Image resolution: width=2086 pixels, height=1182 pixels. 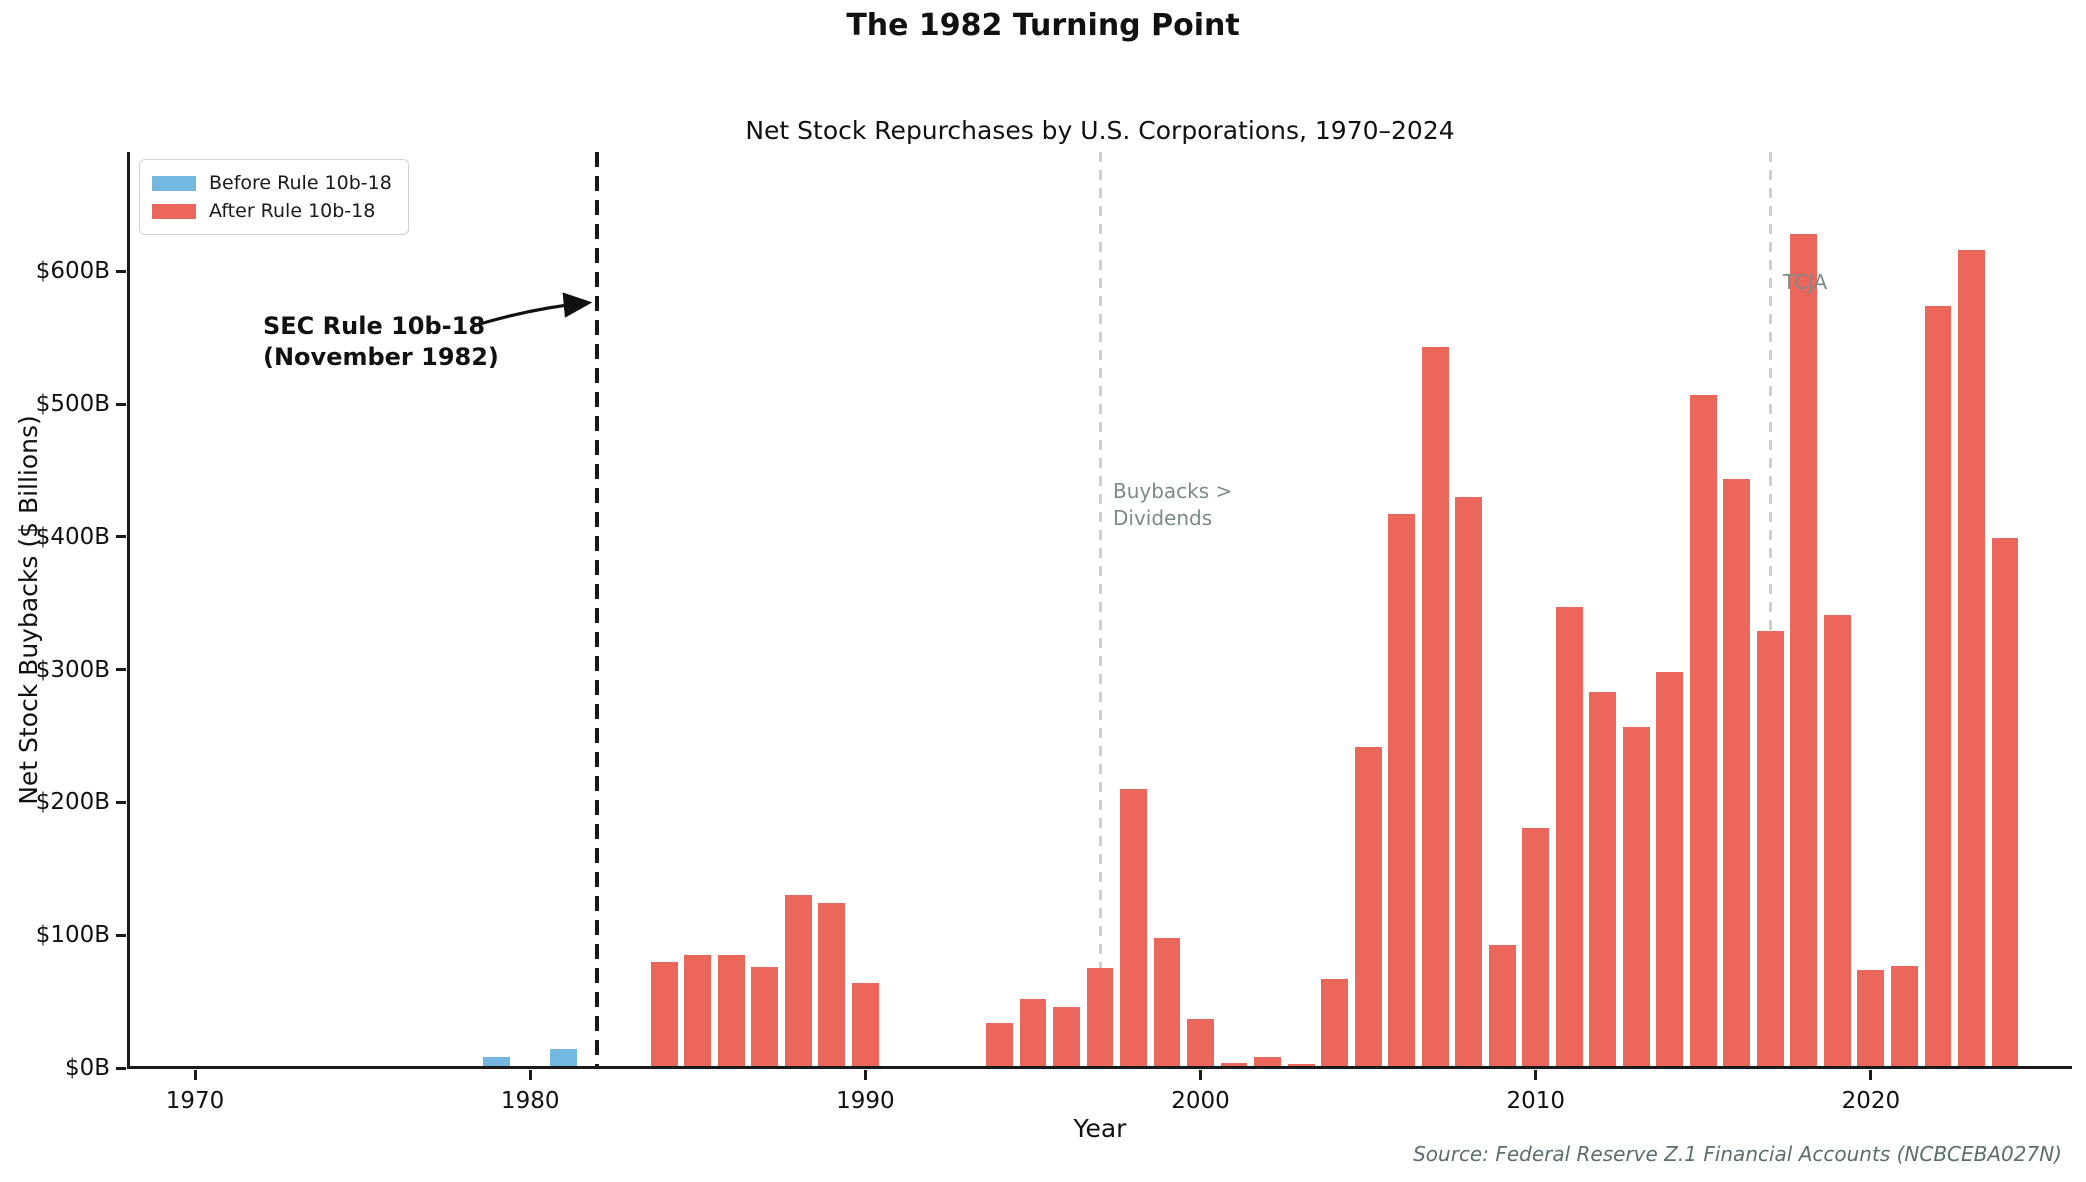 I want to click on bar-2004, so click(x=1335, y=1023).